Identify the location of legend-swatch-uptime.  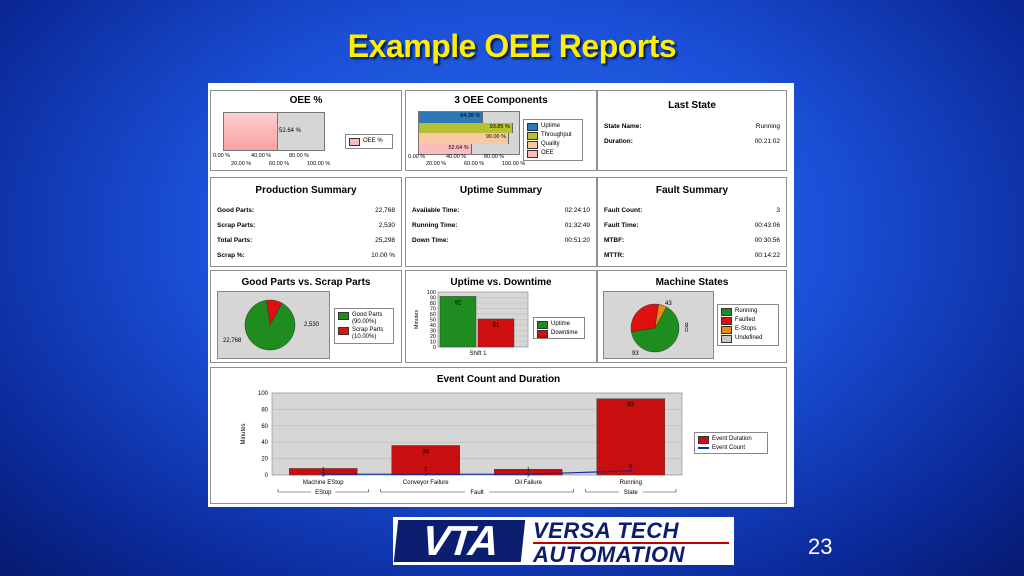
(532, 127).